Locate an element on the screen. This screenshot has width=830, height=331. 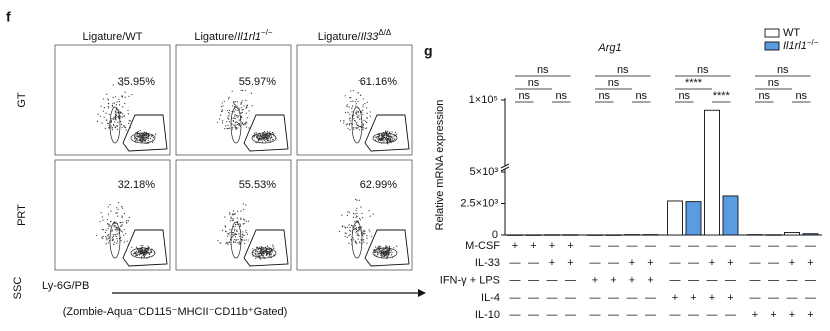
text-part: −/− is located at coordinates (813, 42).